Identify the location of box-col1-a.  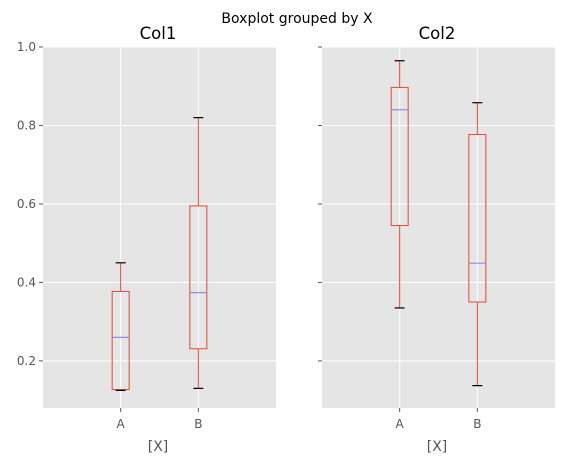
(120, 340).